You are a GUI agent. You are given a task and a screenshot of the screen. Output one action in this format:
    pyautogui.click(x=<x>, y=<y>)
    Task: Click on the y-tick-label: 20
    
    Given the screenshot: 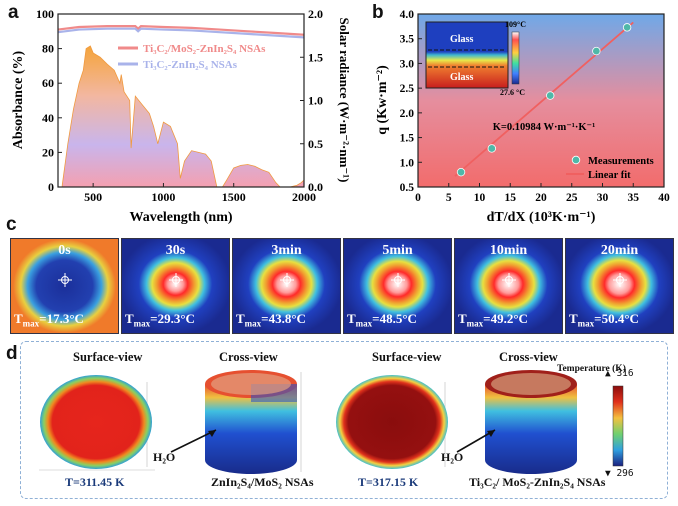 What is the action you would take?
    pyautogui.click(x=48, y=152)
    